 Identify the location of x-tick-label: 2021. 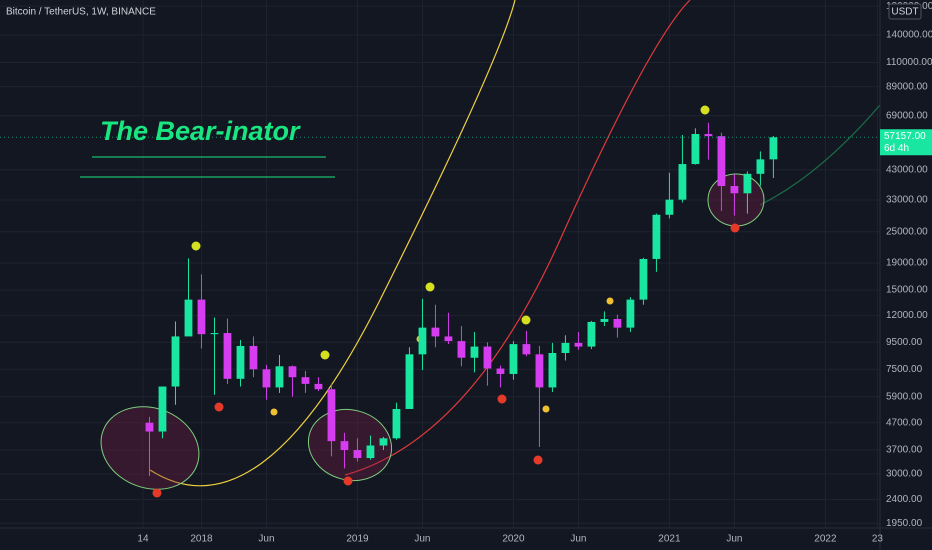
(669, 539).